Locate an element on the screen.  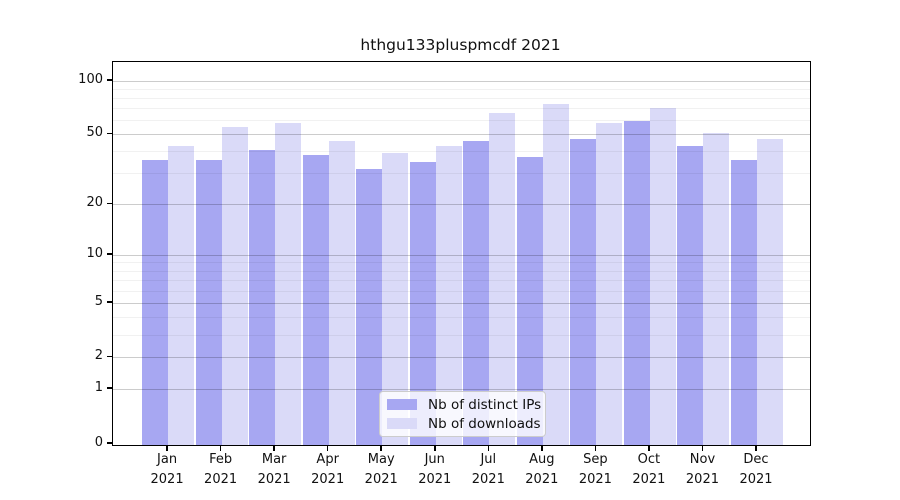
legend-entry: Nb of downloads is located at coordinates (466, 424).